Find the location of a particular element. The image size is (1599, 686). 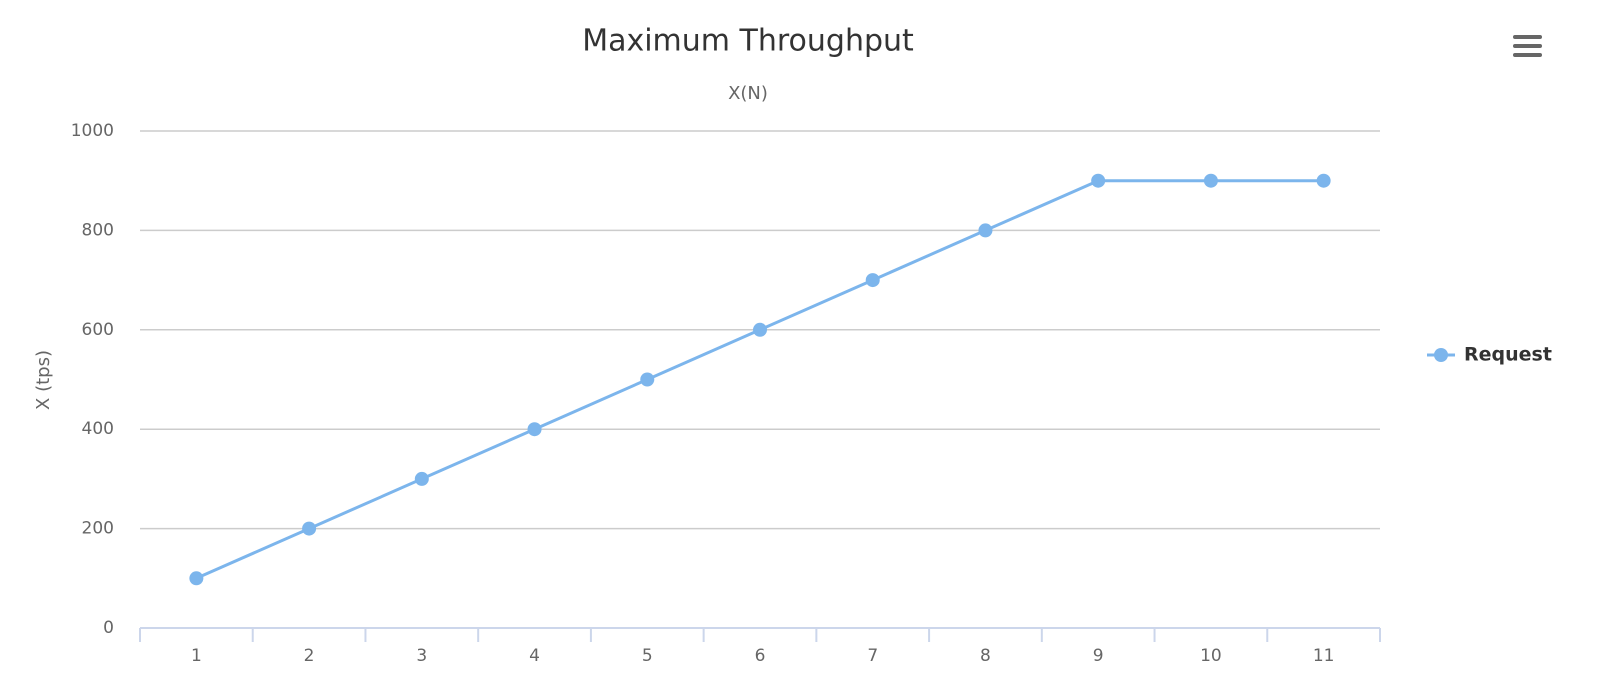

x-tick-label: 2 is located at coordinates (309, 656).